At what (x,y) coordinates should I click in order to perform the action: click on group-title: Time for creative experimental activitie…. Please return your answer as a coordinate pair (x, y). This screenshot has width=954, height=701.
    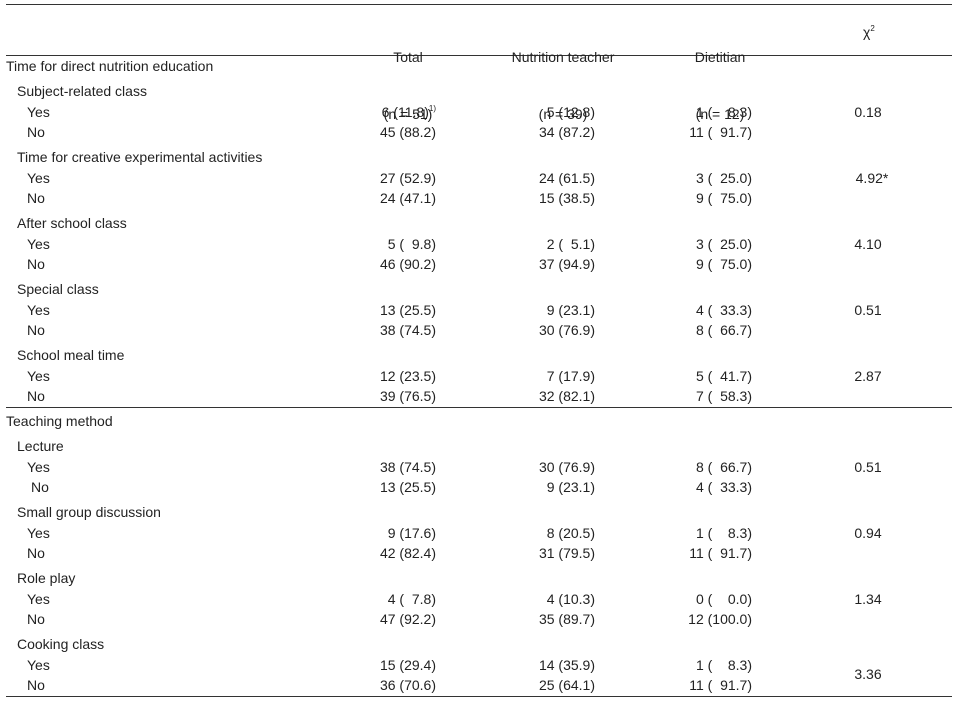
    Looking at the image, I should click on (140, 157).